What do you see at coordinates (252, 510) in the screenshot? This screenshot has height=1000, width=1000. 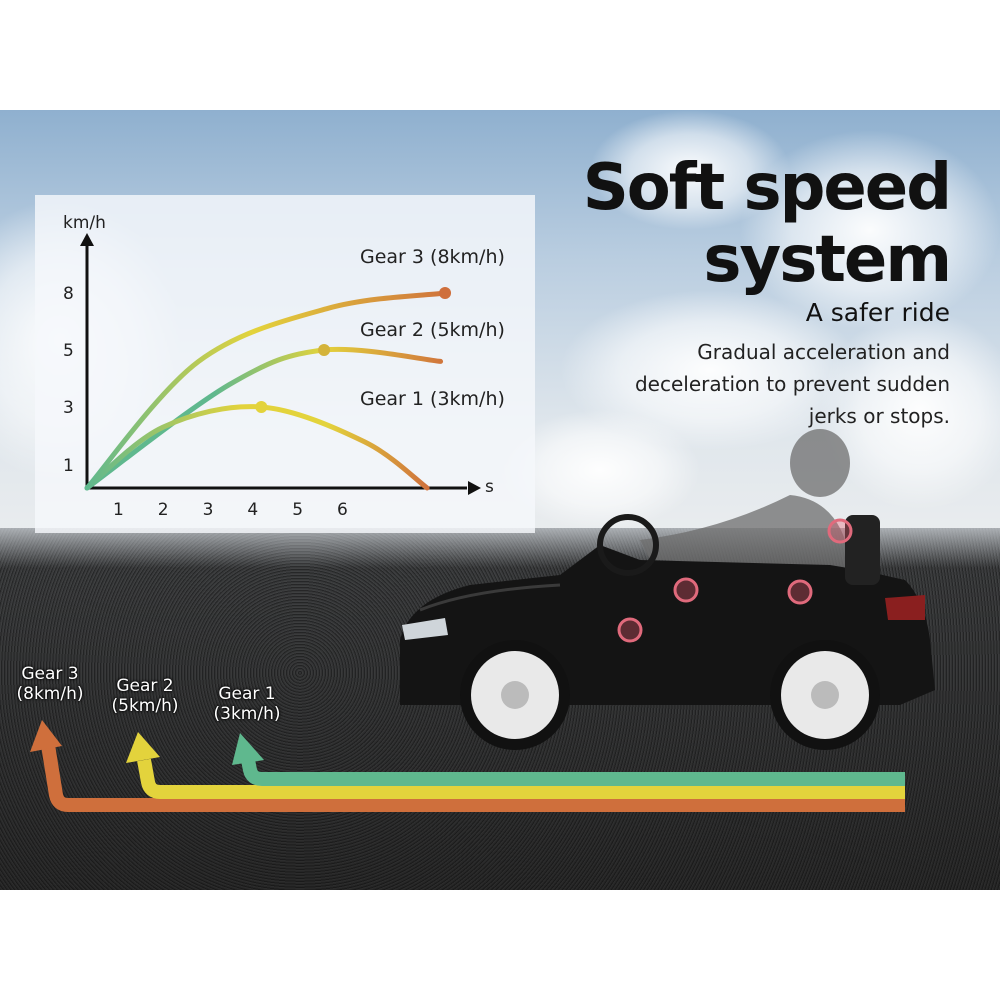 I see `x-tick-label: 4` at bounding box center [252, 510].